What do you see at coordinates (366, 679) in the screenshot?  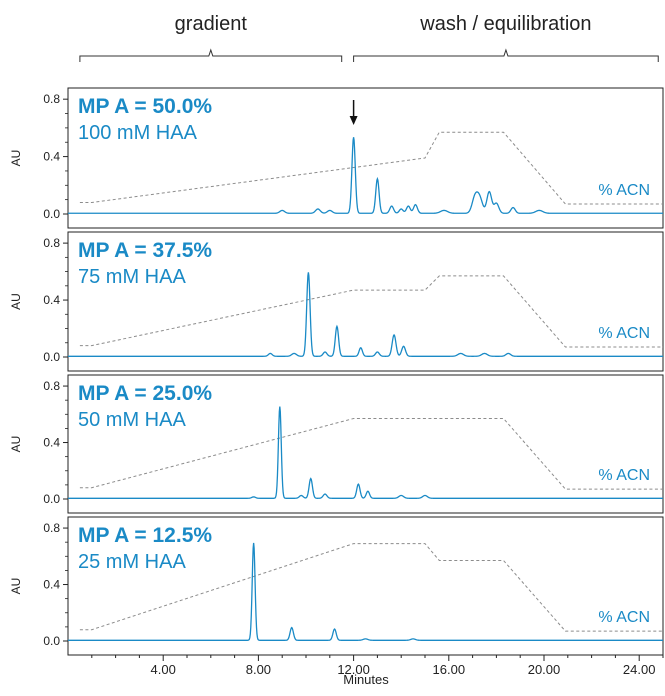 I see `x-axis-label: Minutes` at bounding box center [366, 679].